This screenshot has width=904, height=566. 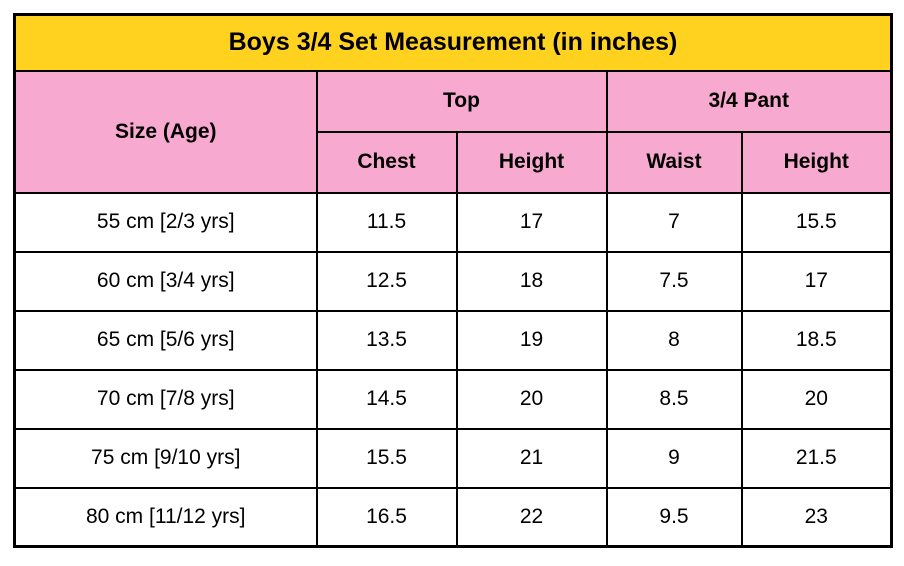 I want to click on header-chest: Chest, so click(x=386, y=162).